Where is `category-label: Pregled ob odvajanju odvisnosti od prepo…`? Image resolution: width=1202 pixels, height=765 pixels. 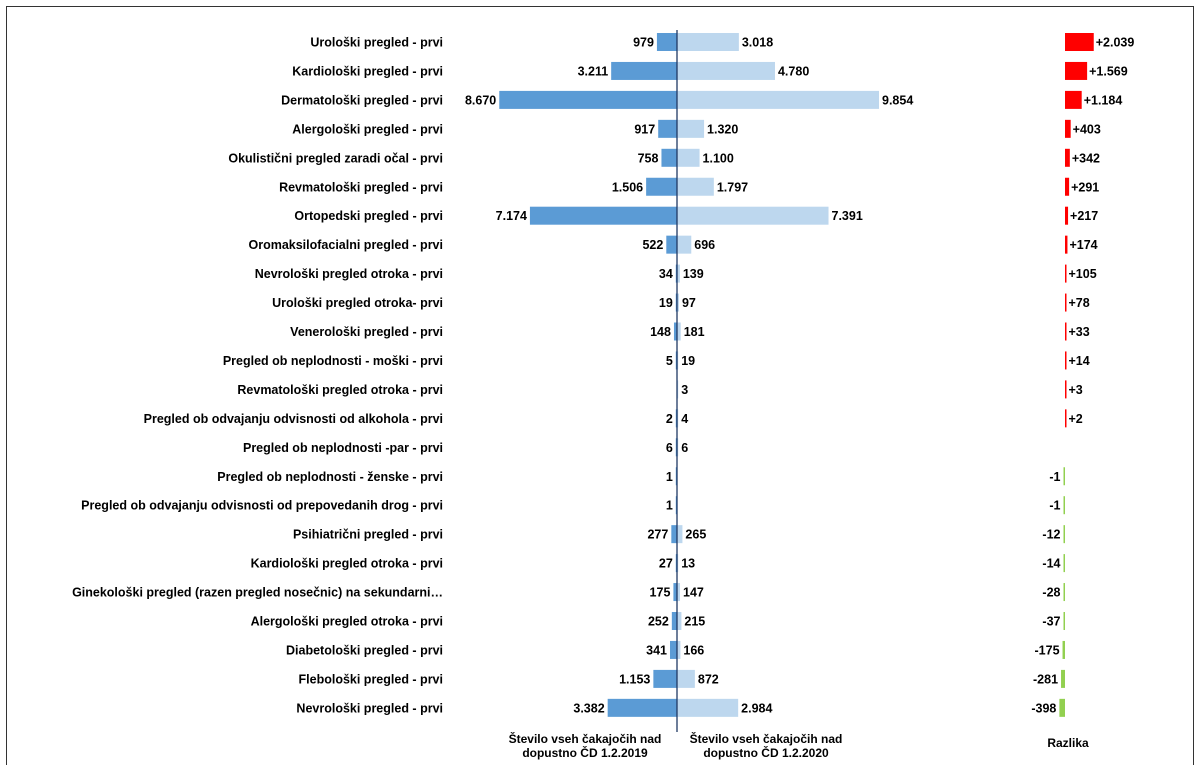 category-label: Pregled ob odvajanju odvisnosti od prepo… is located at coordinates (262, 506).